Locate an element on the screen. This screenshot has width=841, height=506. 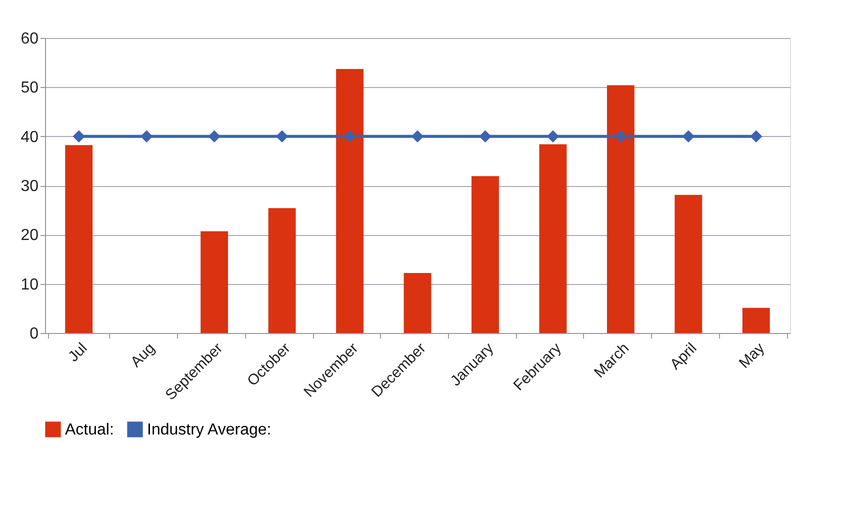
x-tick-label: Aug is located at coordinates (143, 355).